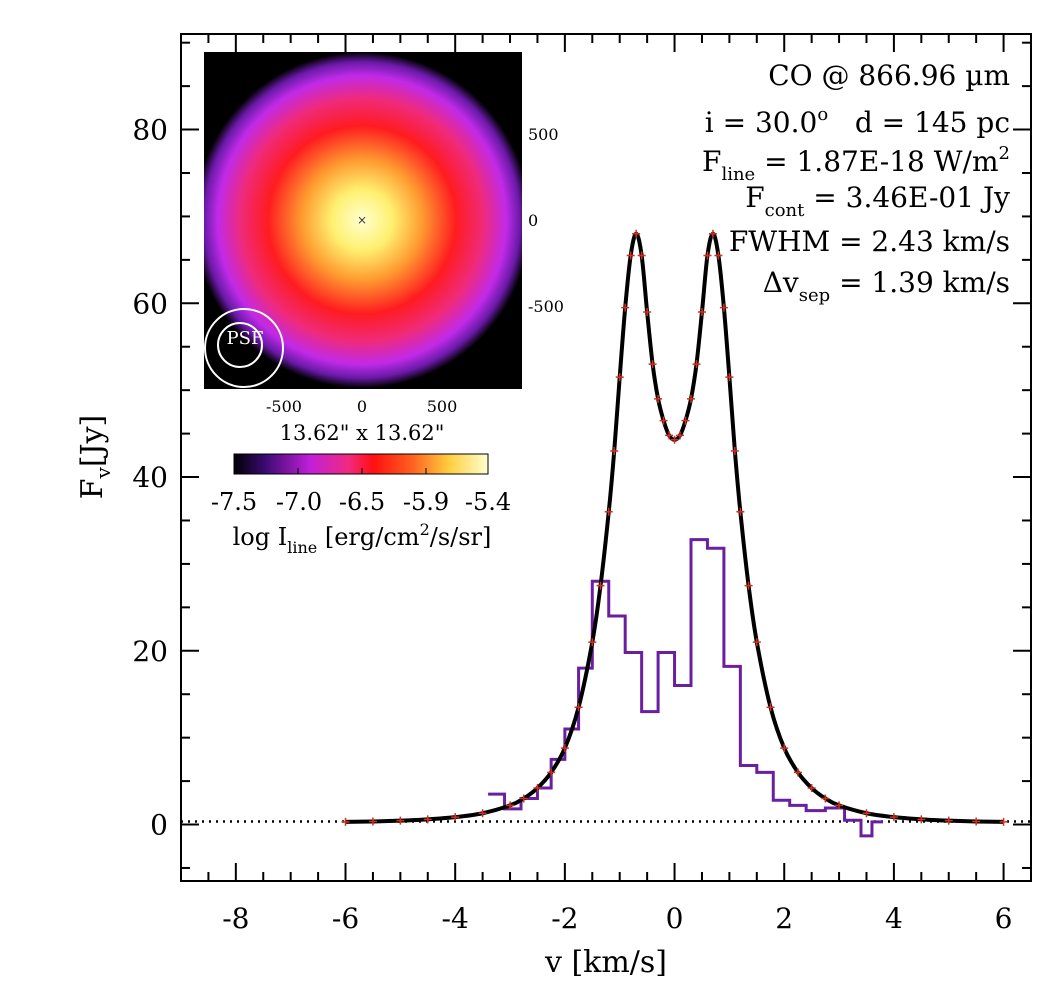  Describe the element at coordinates (150, 651) in the screenshot. I see `y-tick-label: 20` at that location.